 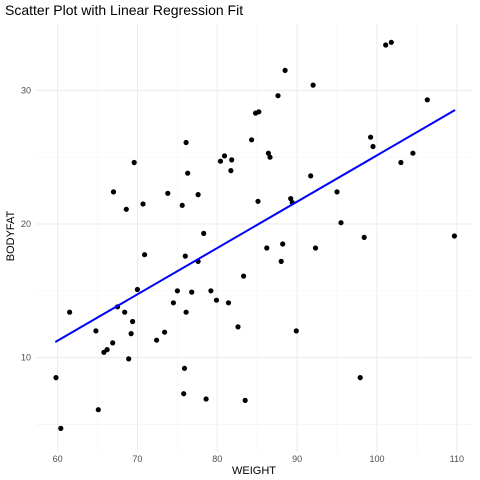 What do you see at coordinates (137, 459) in the screenshot?
I see `x-tick-label: 70` at bounding box center [137, 459].